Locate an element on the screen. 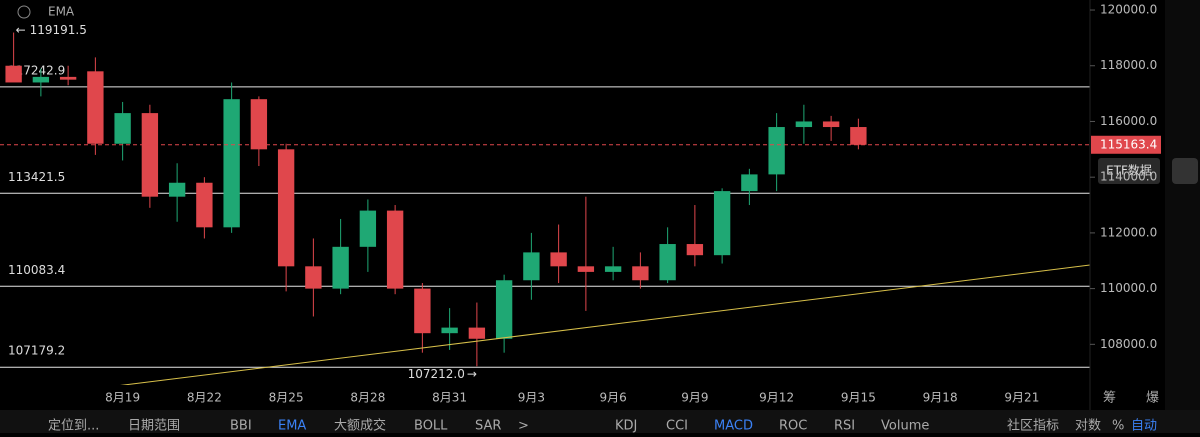  toolbar-item: BBI is located at coordinates (241, 426).